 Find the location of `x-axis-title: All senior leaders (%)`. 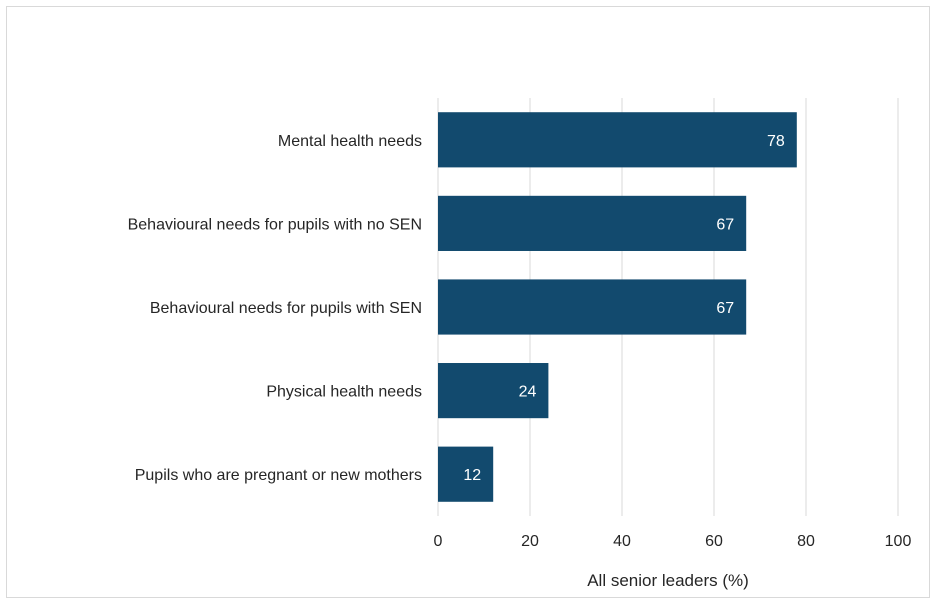

x-axis-title: All senior leaders (%) is located at coordinates (668, 580).